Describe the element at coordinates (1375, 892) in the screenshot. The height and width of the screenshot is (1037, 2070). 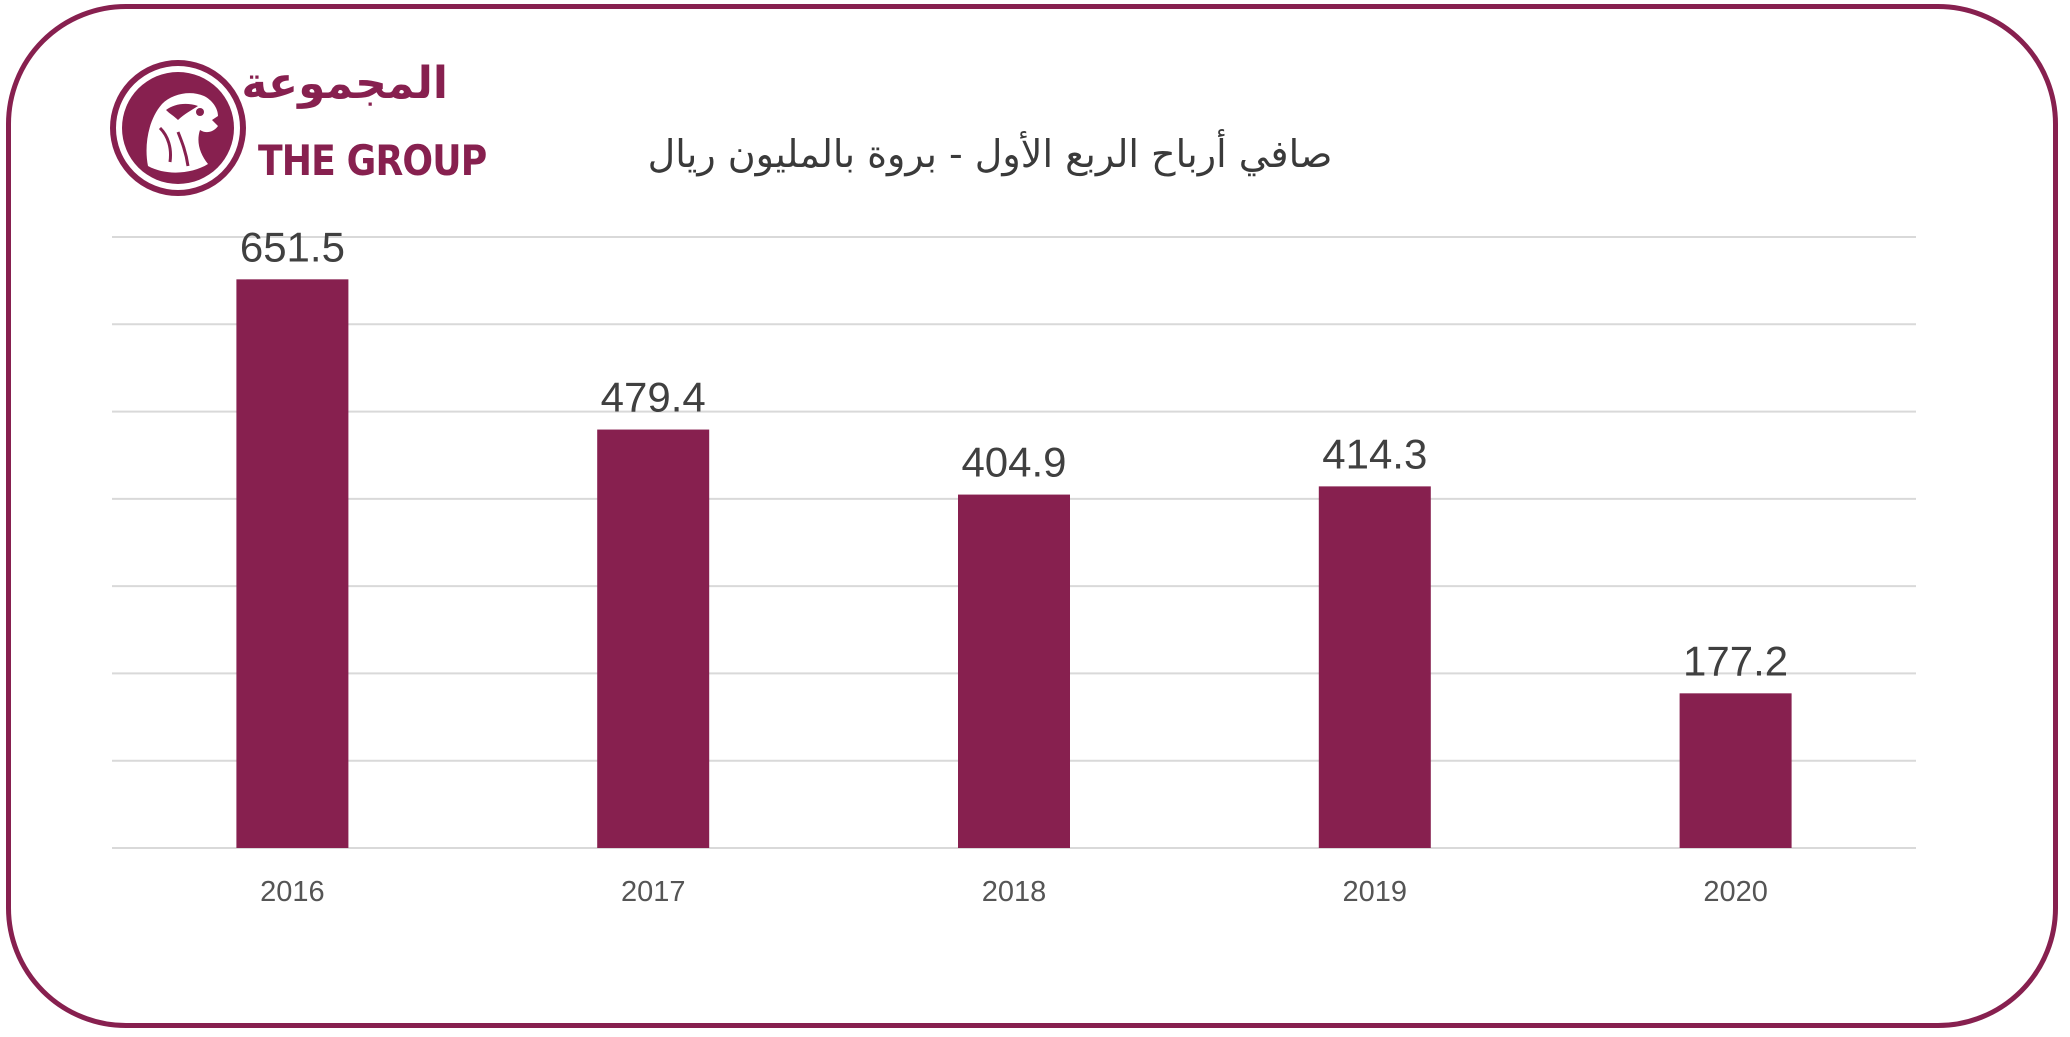
I see `x-tick-label-2019: 2019` at that location.